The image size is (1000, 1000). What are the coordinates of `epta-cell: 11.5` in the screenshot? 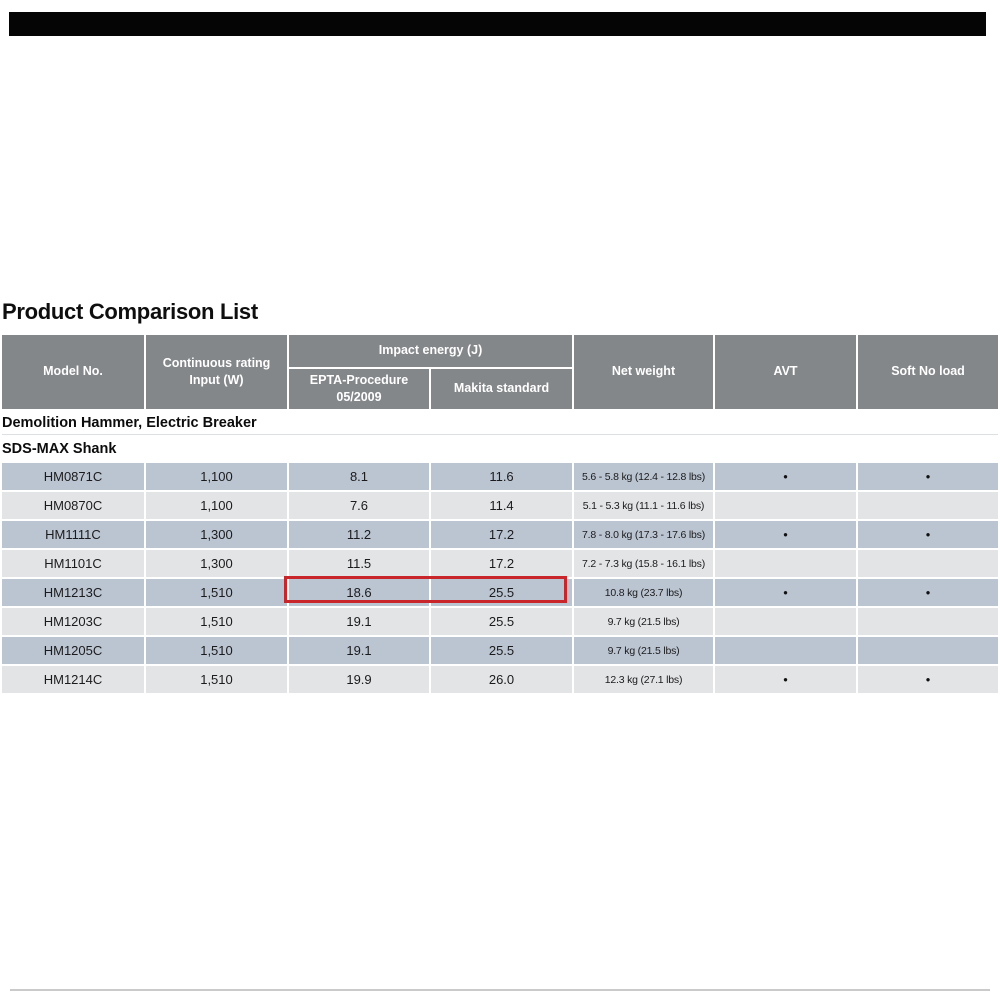 It's located at (359, 563).